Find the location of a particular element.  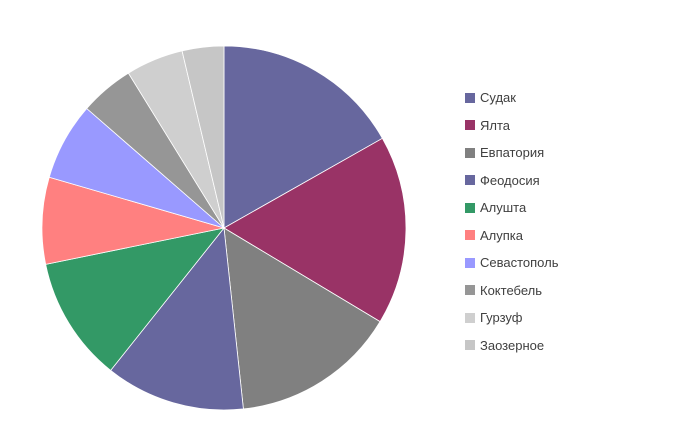

legend-item: Коктебель is located at coordinates (512, 291).